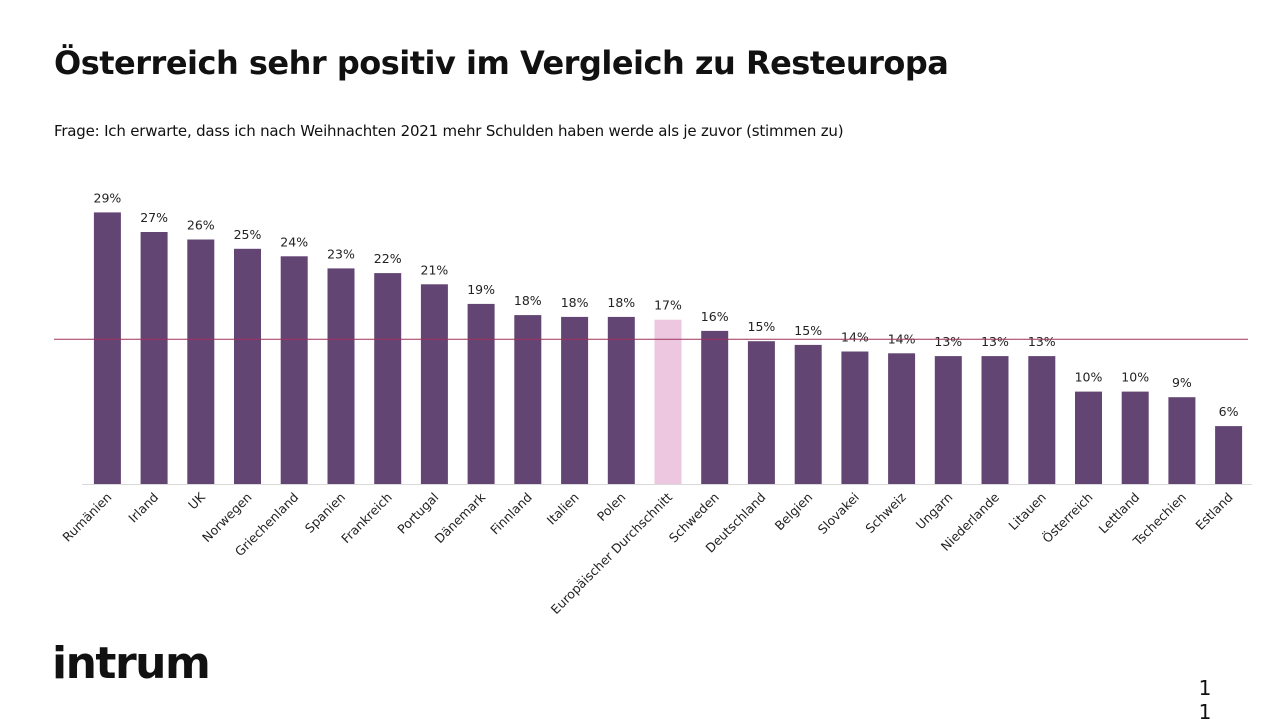 This screenshot has height=724, width=1280. I want to click on tick-label-6: Frankreich, so click(366, 518).